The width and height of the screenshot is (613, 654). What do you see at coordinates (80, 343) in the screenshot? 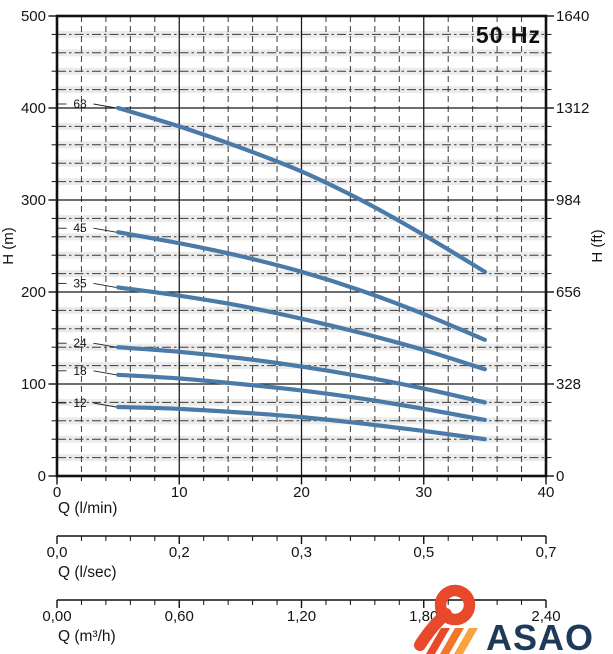
I see `svg-text: 24` at bounding box center [80, 343].